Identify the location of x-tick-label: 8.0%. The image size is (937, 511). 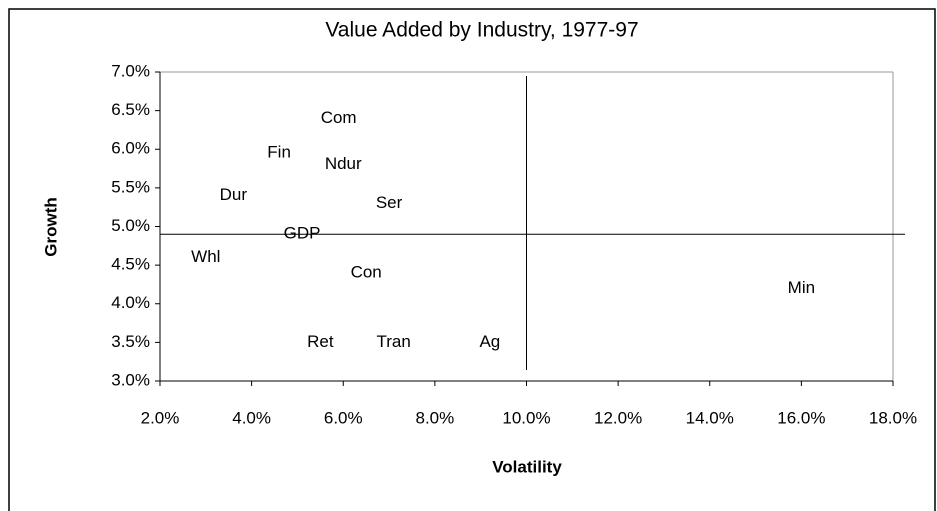
(435, 417).